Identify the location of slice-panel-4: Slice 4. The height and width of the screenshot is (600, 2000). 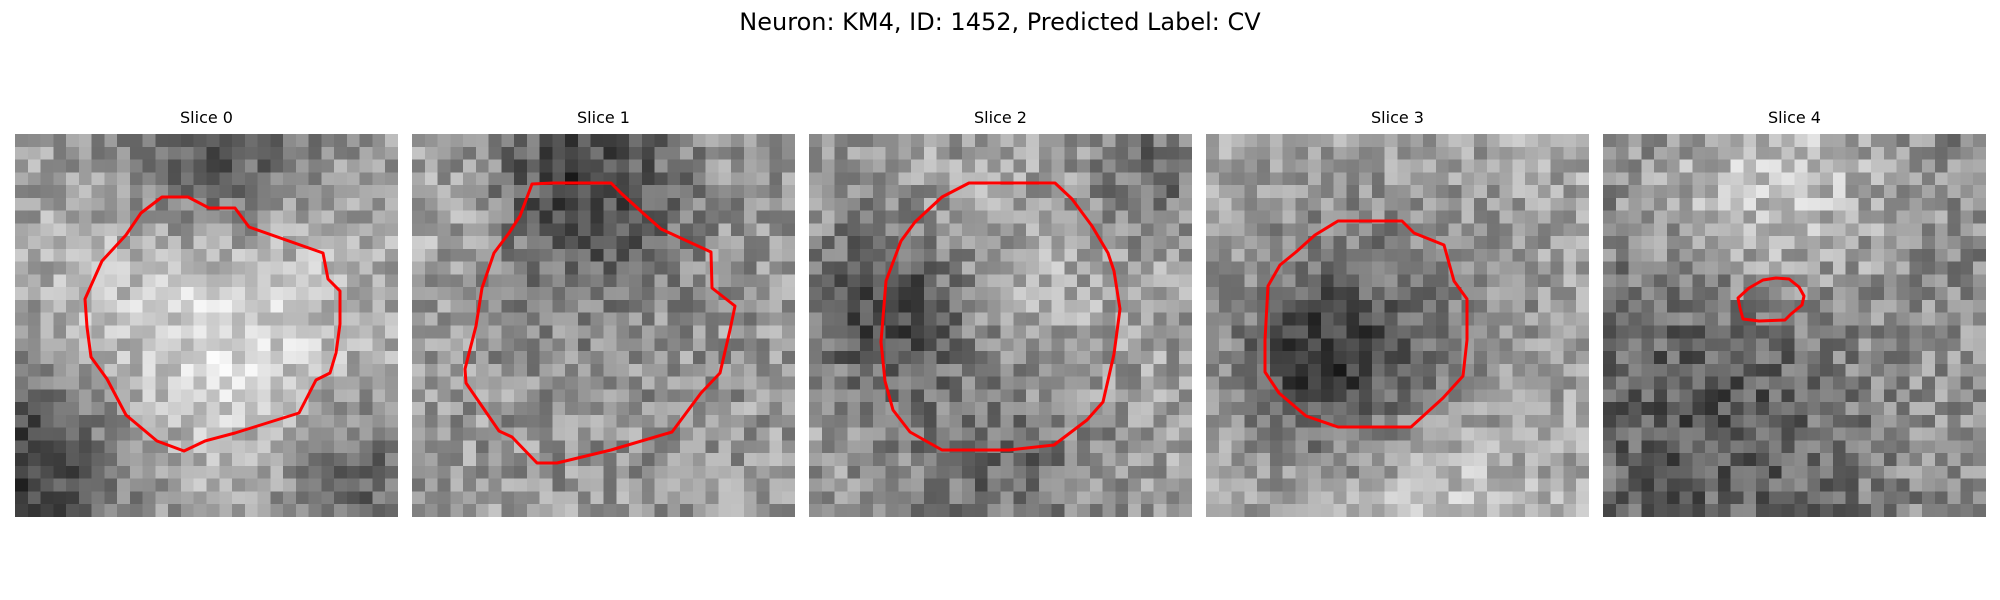
(1794, 312).